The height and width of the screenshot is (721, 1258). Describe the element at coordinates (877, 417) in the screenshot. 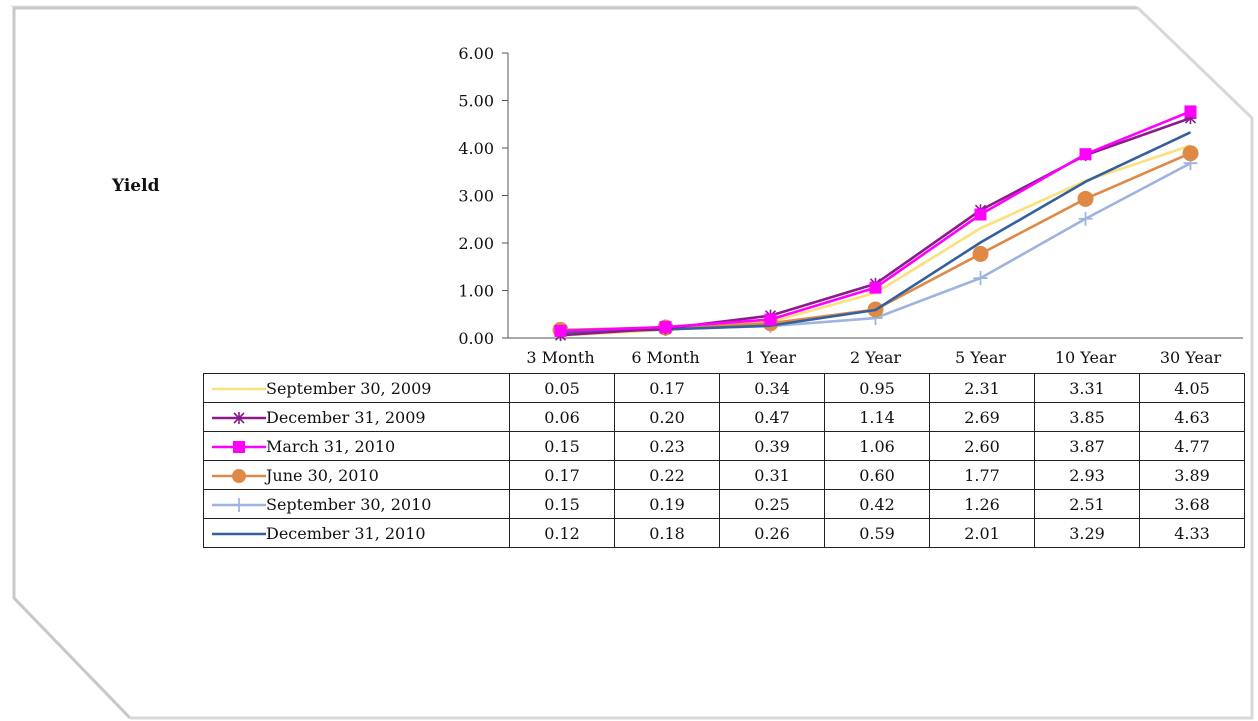

I see `table-cell: 1.14` at that location.